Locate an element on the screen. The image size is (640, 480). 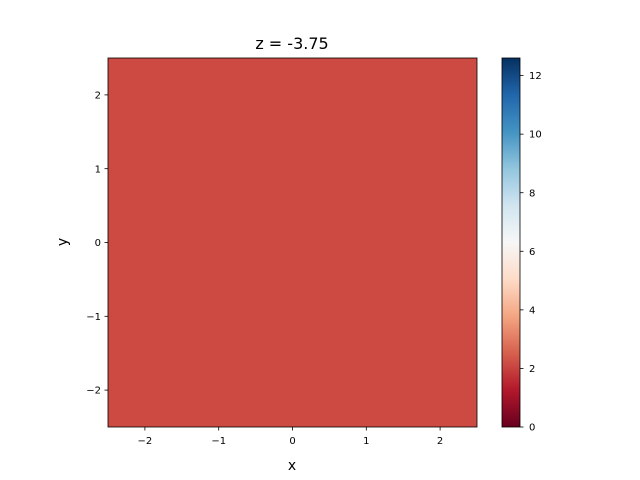
colorbar-tick-label: 8 is located at coordinates (532, 193).